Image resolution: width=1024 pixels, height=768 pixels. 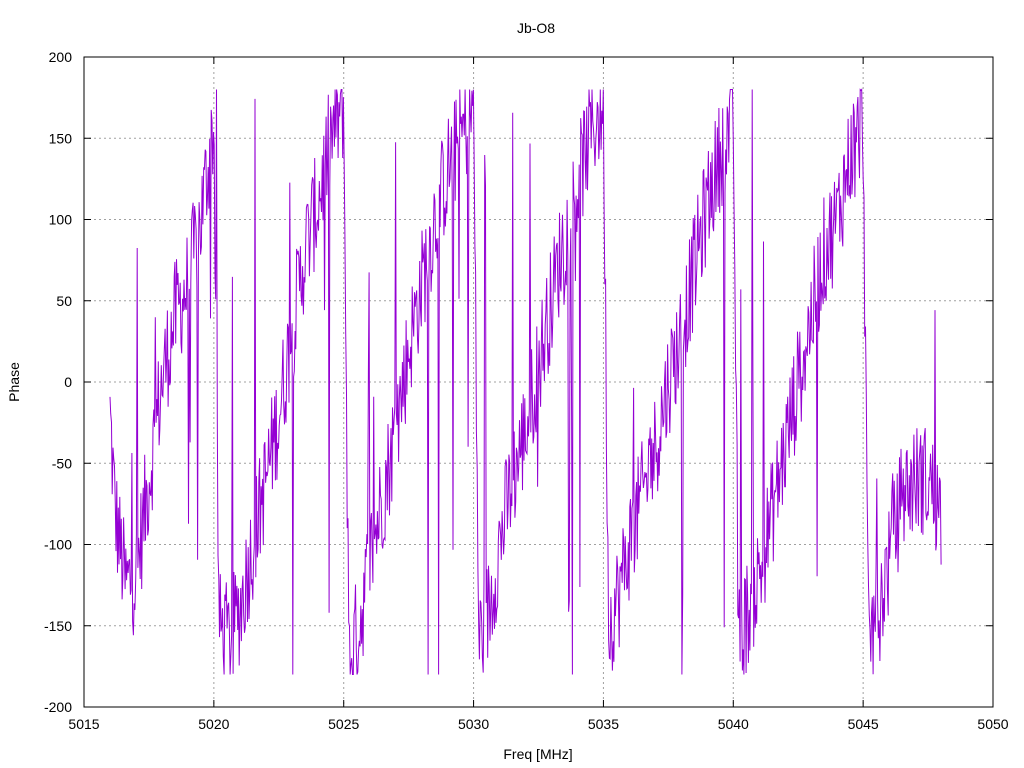 I want to click on x-tick-label: 5040, so click(x=733, y=724).